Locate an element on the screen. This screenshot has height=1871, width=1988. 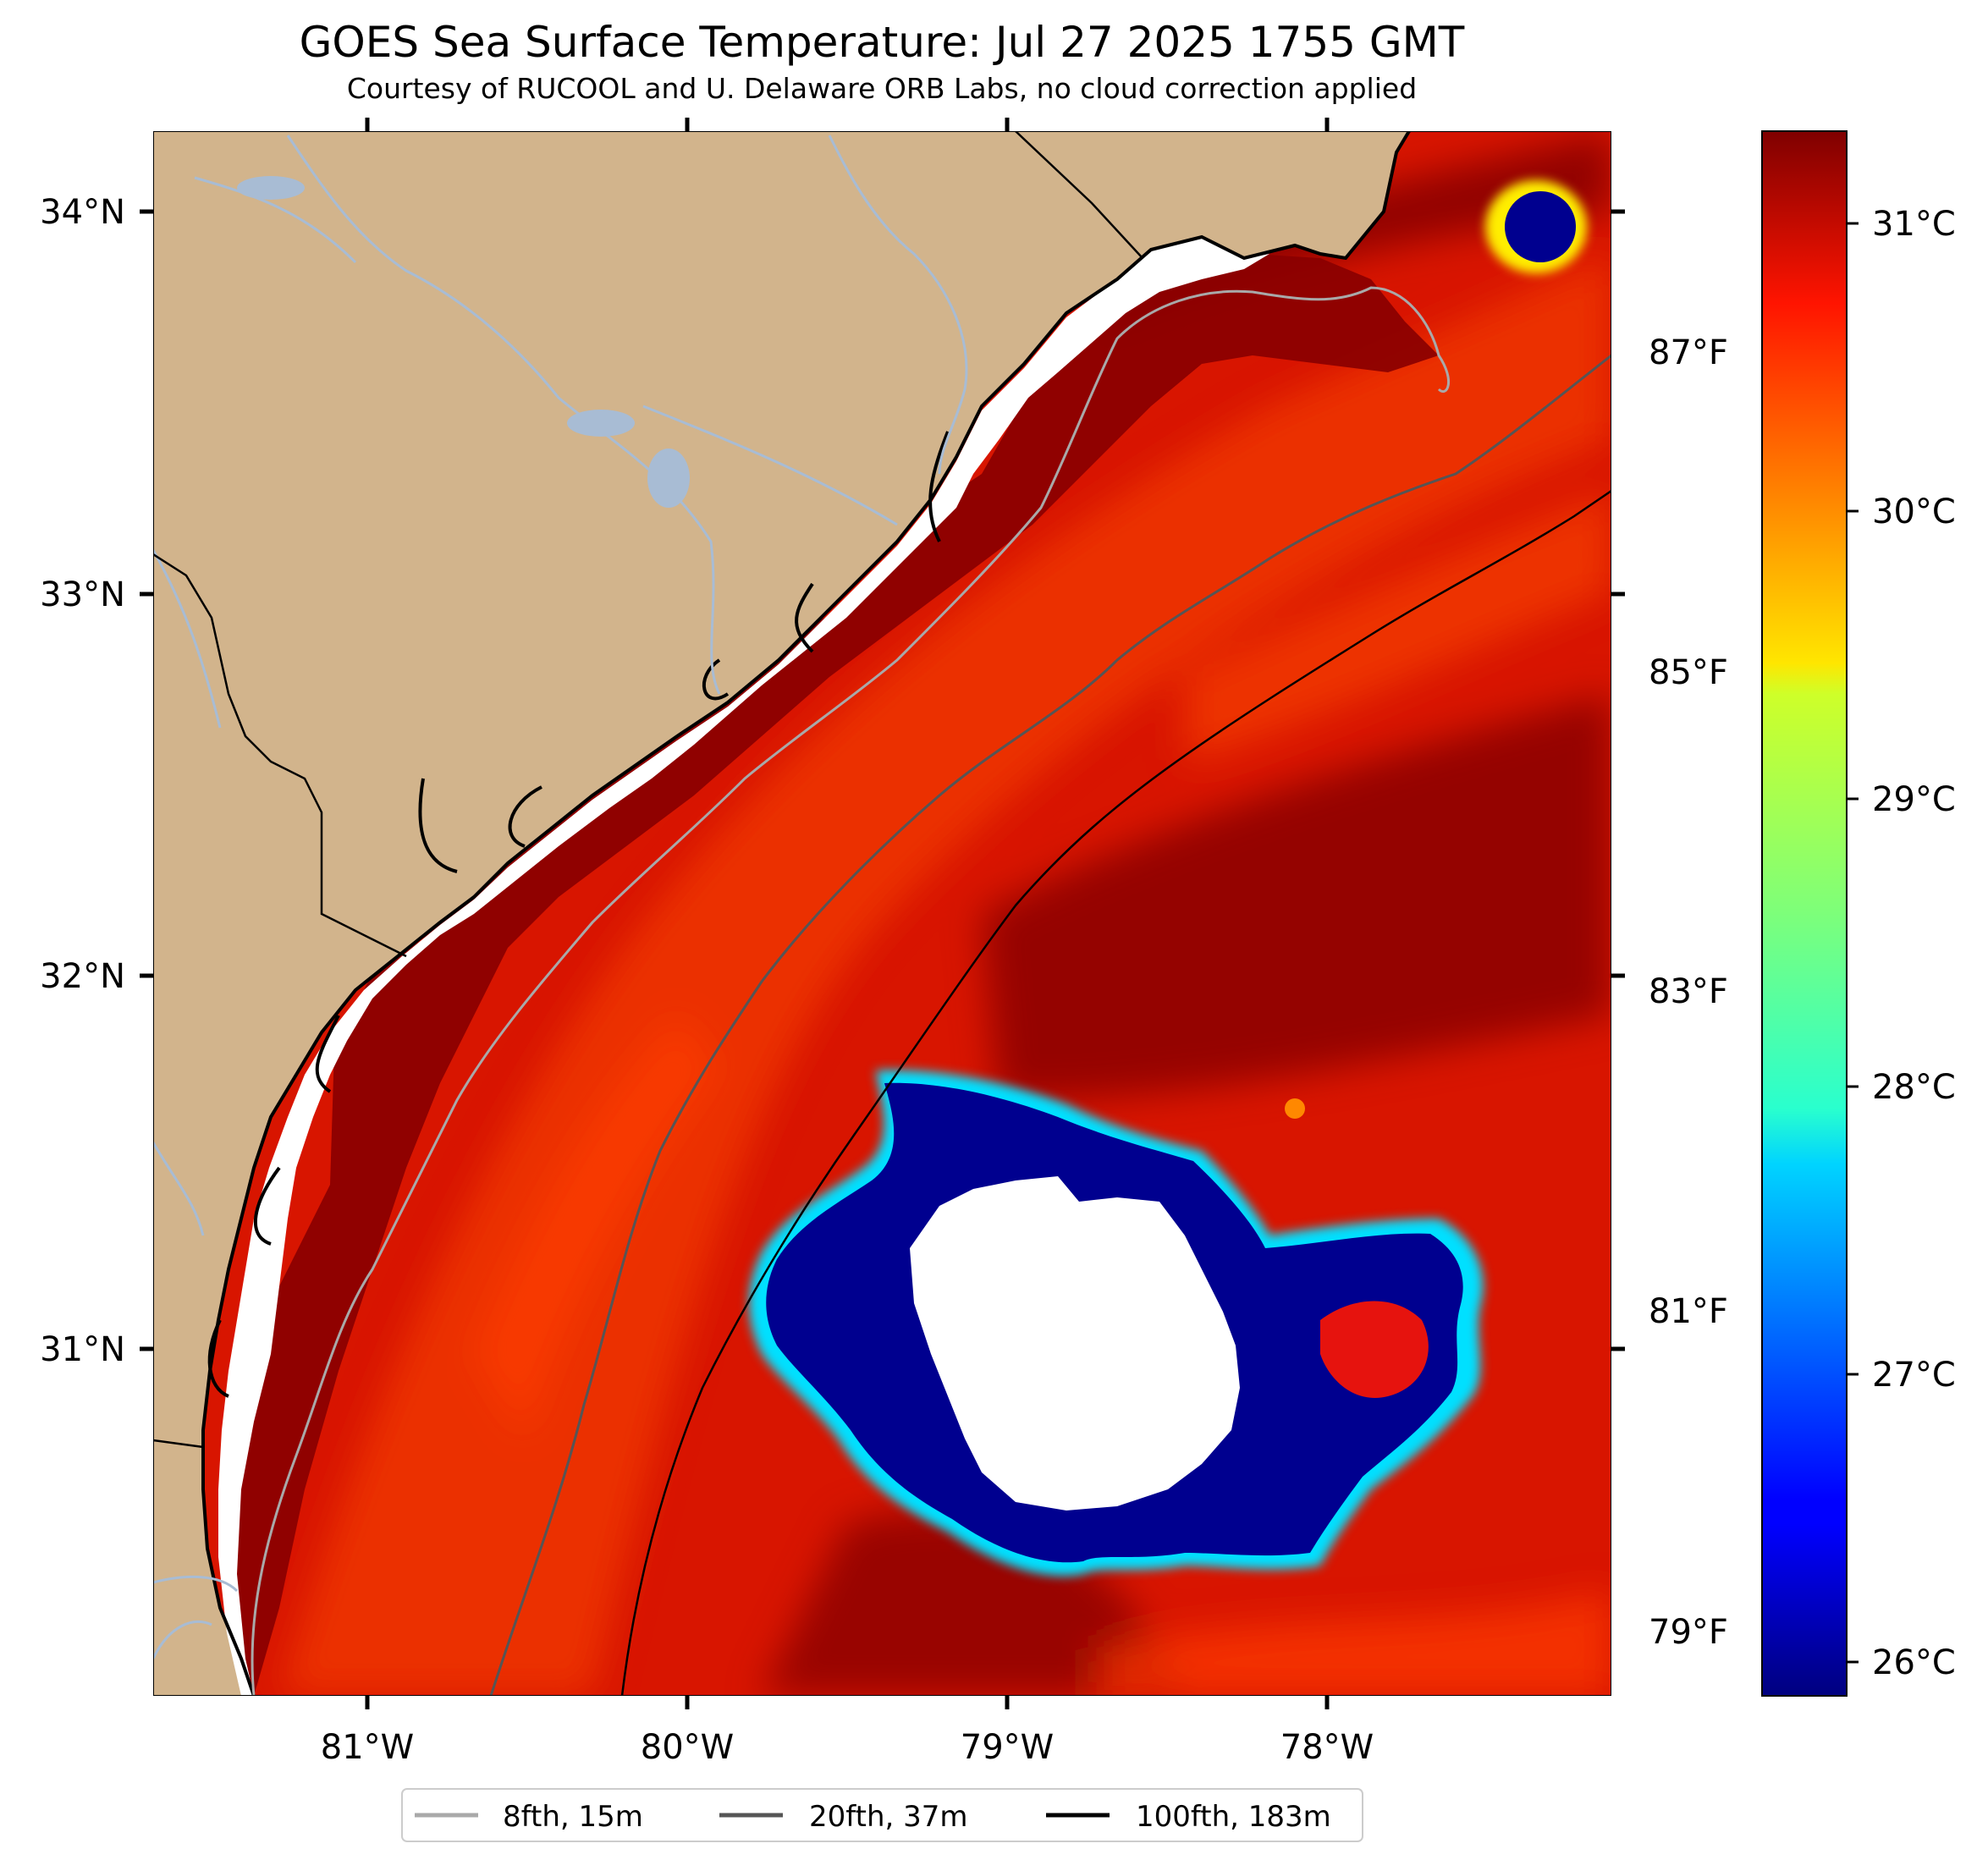
lat-label-33n: 33°N is located at coordinates (82, 594).